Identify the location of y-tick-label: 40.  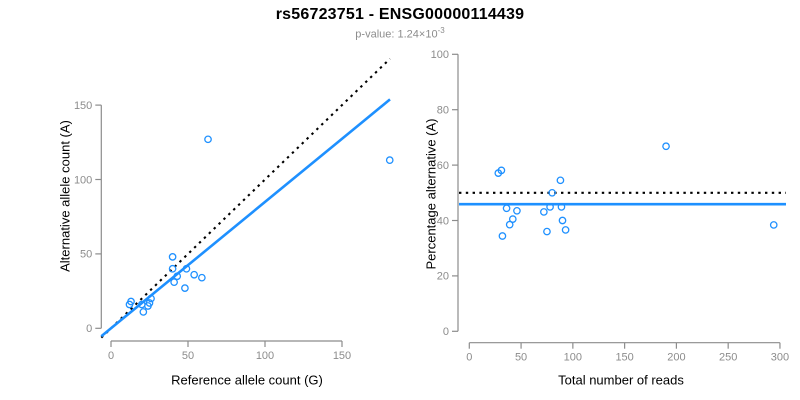
(443, 221).